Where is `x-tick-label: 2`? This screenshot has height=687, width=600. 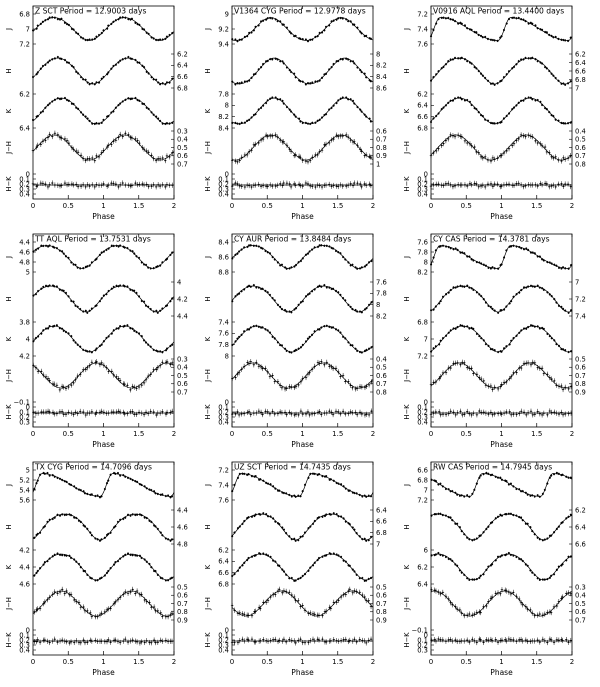
x-tick-label: 2 is located at coordinates (572, 206).